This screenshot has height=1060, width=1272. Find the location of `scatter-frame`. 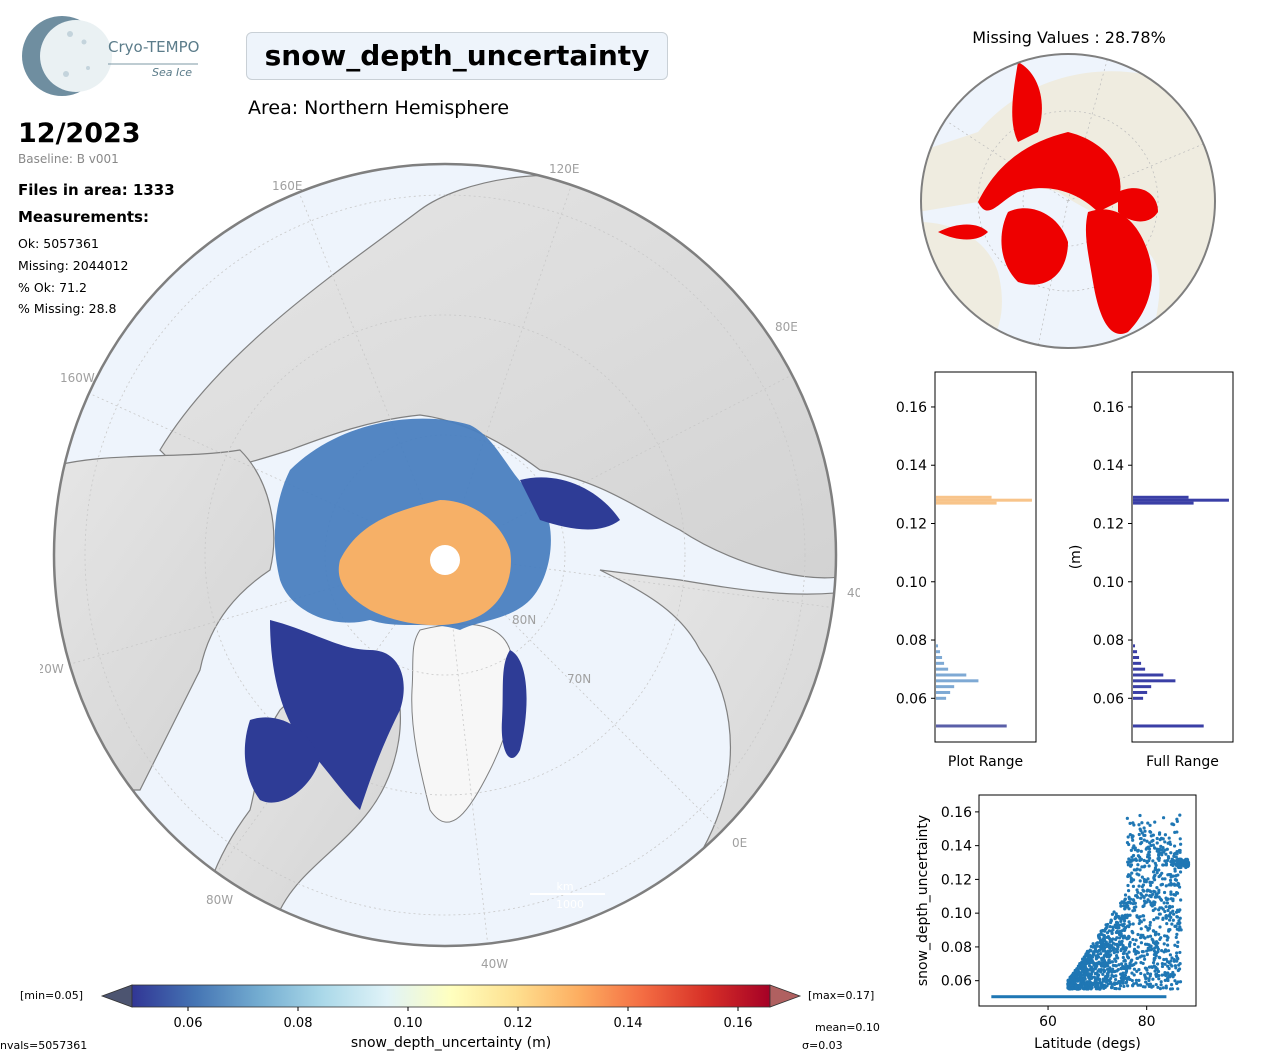

scatter-frame is located at coordinates (1087, 900).